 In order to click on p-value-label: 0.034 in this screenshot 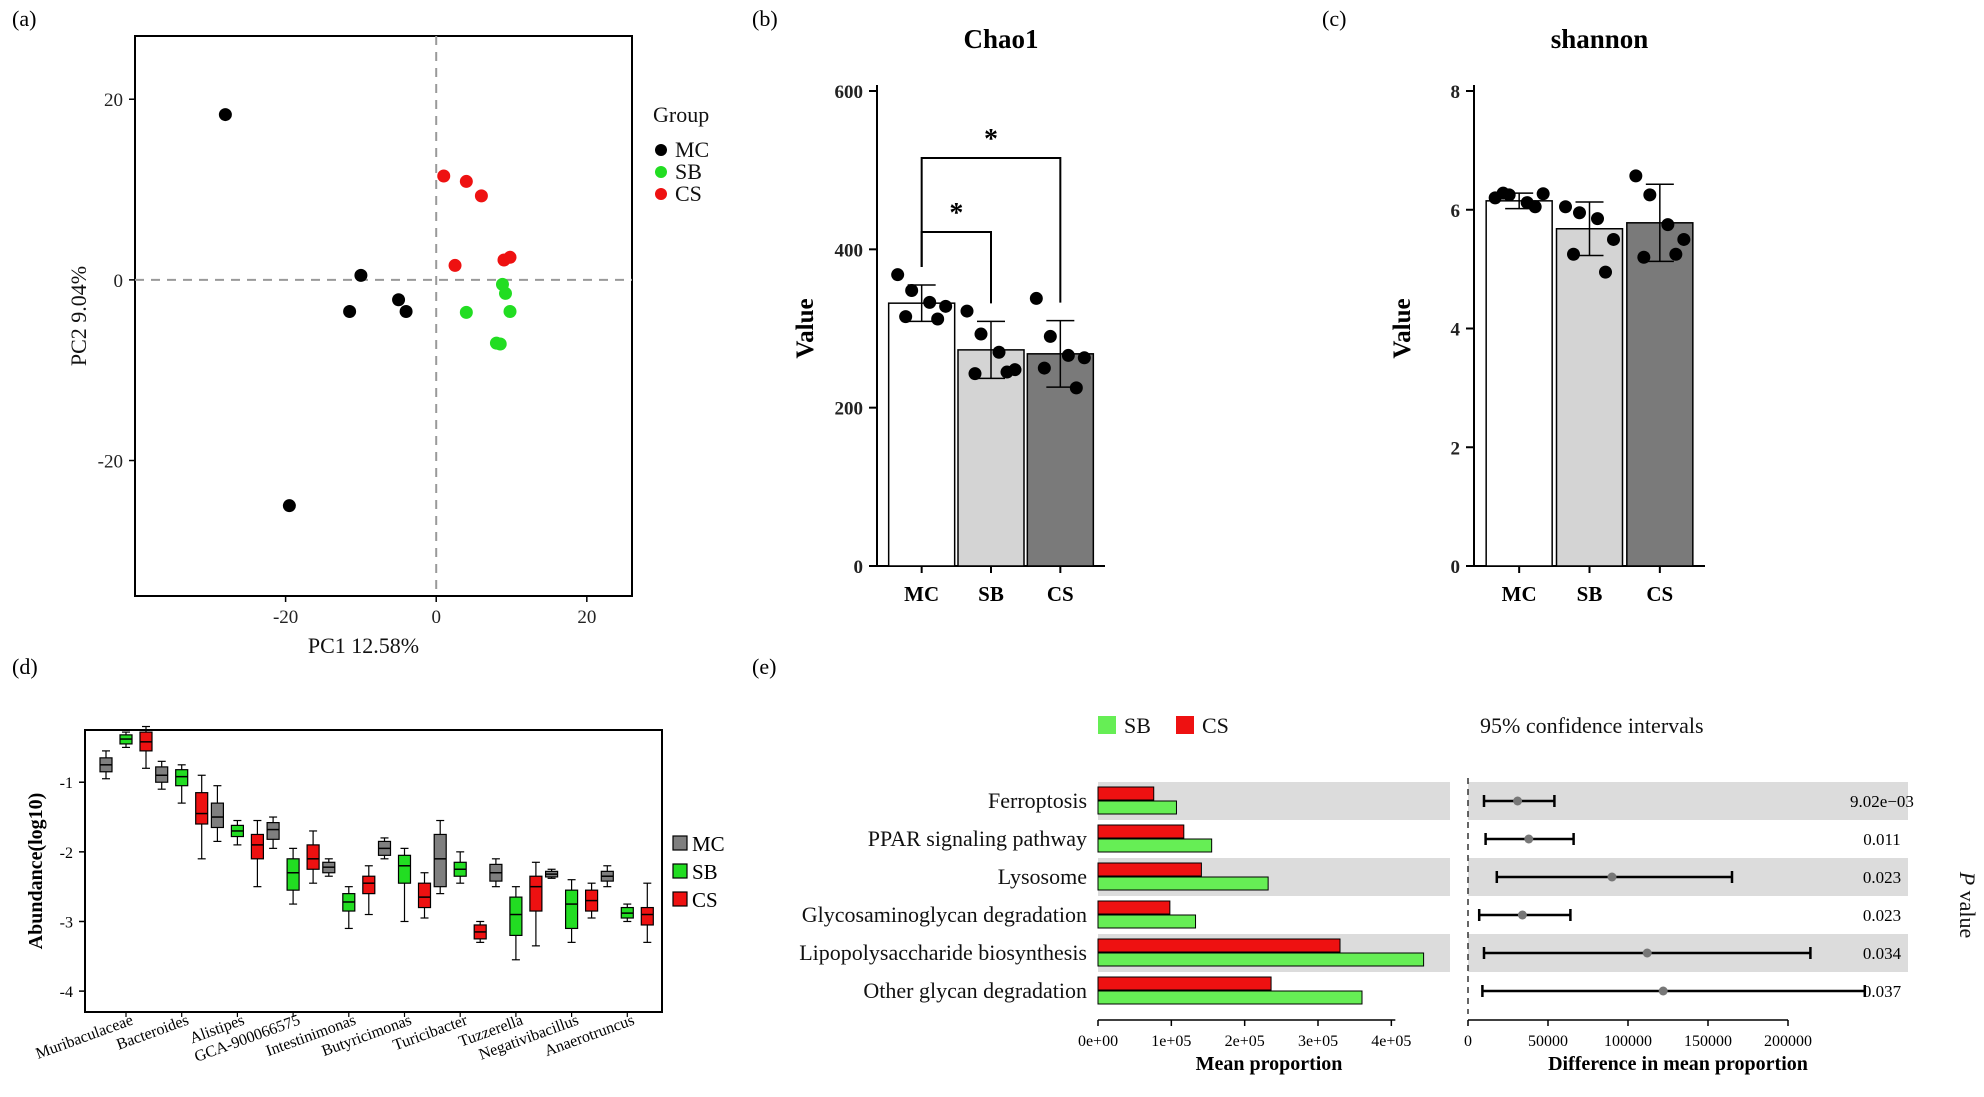, I will do `click(1882, 953)`.